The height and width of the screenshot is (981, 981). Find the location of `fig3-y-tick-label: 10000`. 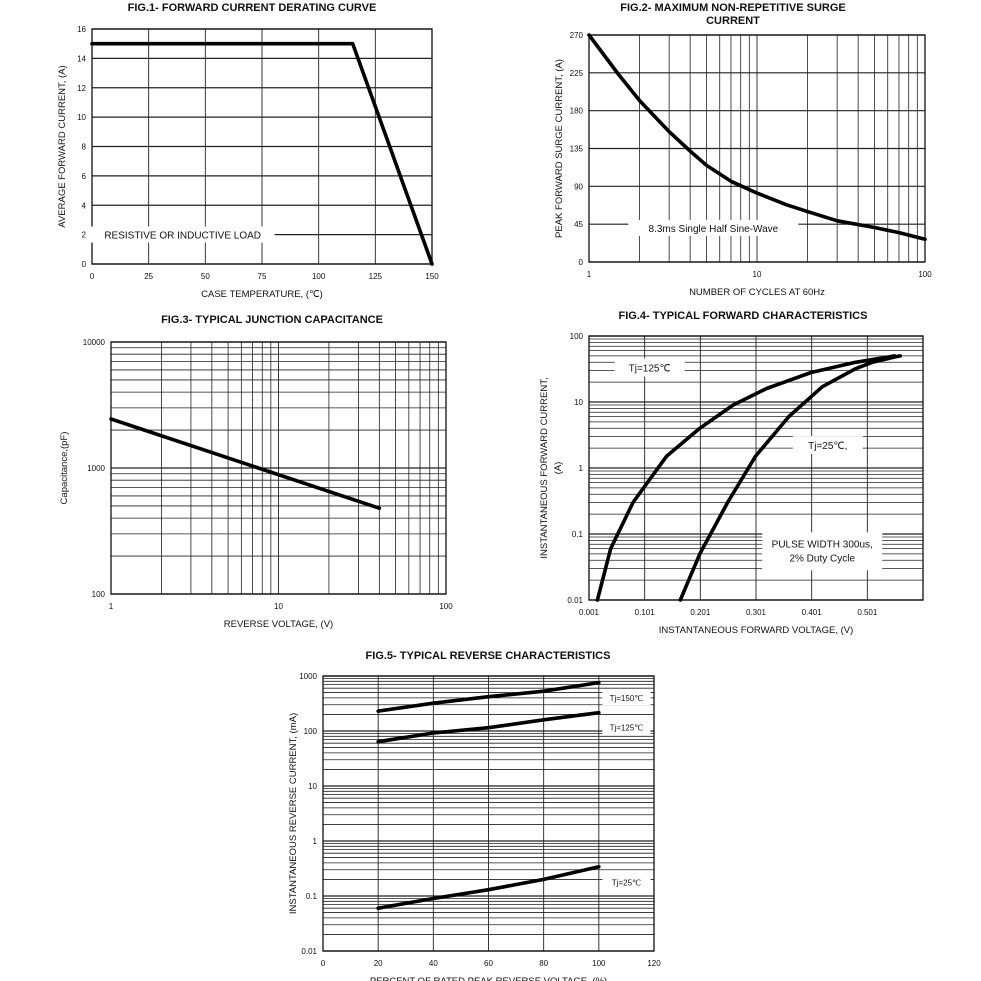

fig3-y-tick-label: 10000 is located at coordinates (94, 342).